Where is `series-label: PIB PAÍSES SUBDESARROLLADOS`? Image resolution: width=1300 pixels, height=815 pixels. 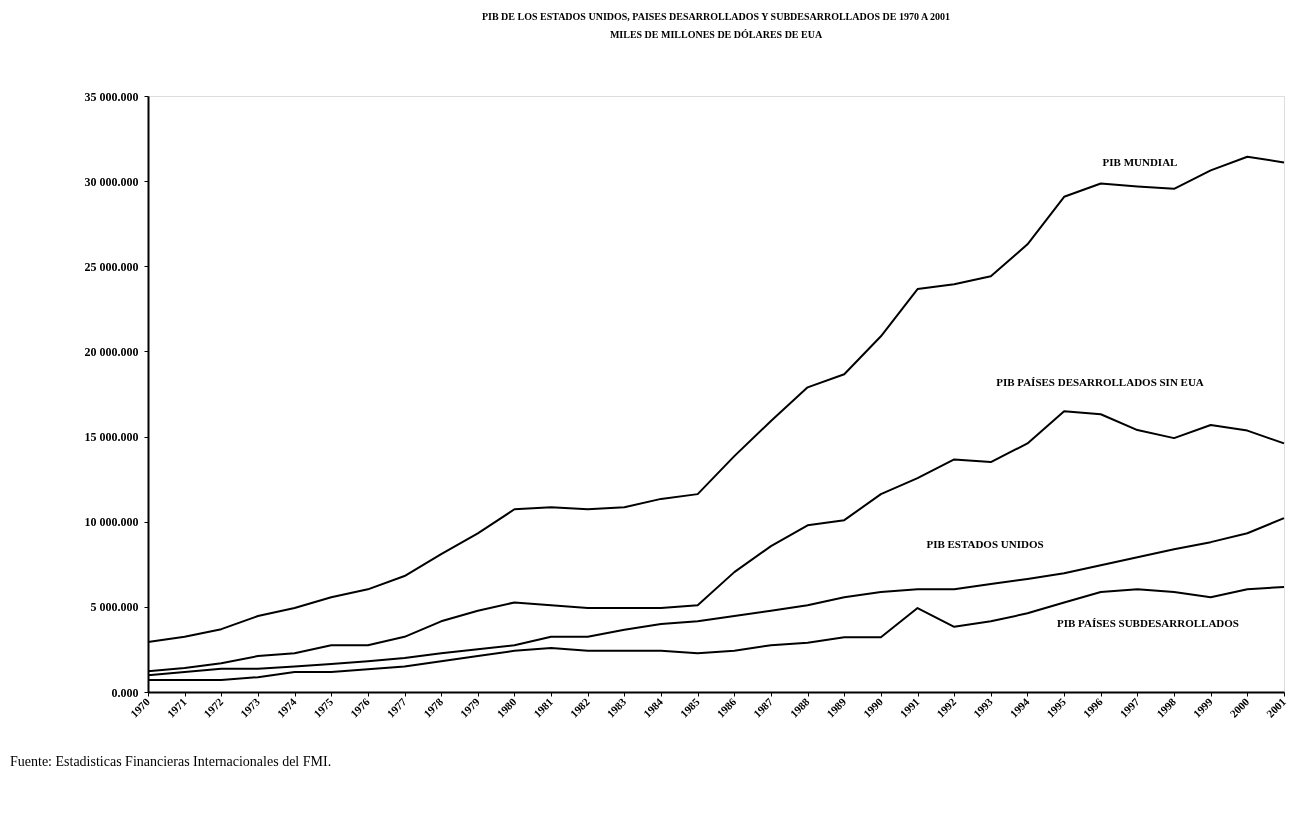
series-label: PIB PAÍSES SUBDESARROLLADOS is located at coordinates (1148, 623).